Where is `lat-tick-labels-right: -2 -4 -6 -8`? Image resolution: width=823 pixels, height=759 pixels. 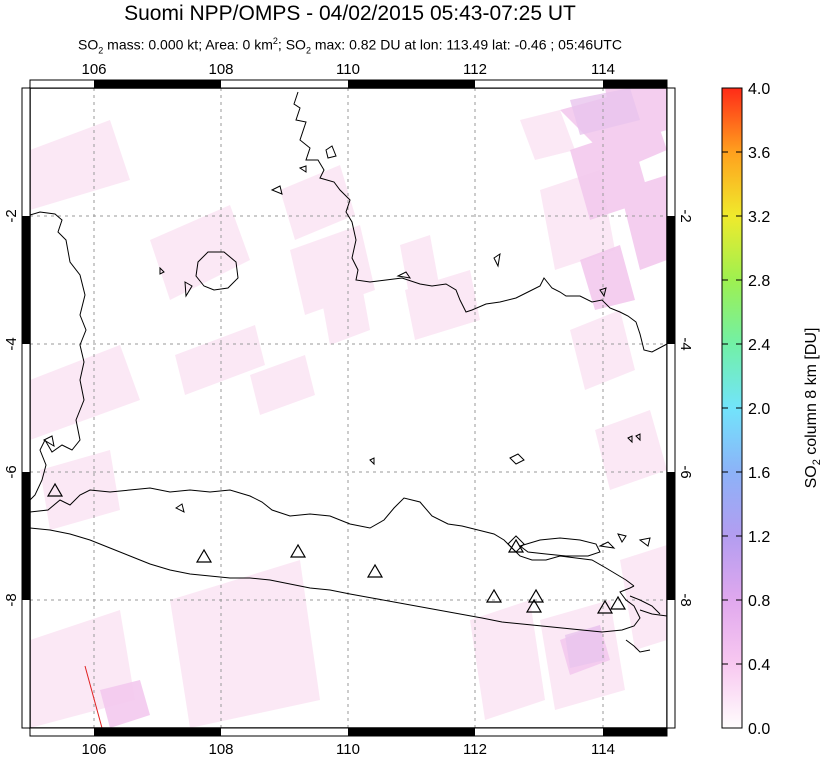
lat-tick-labels-right: -2 -4 -6 -8 is located at coordinates (685, 407).